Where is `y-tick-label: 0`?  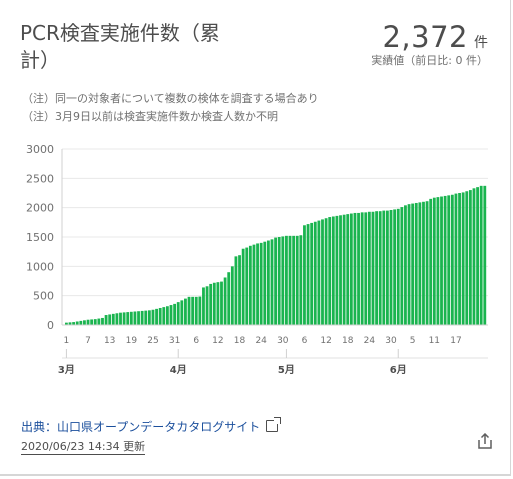 y-tick-label: 0 is located at coordinates (50, 325).